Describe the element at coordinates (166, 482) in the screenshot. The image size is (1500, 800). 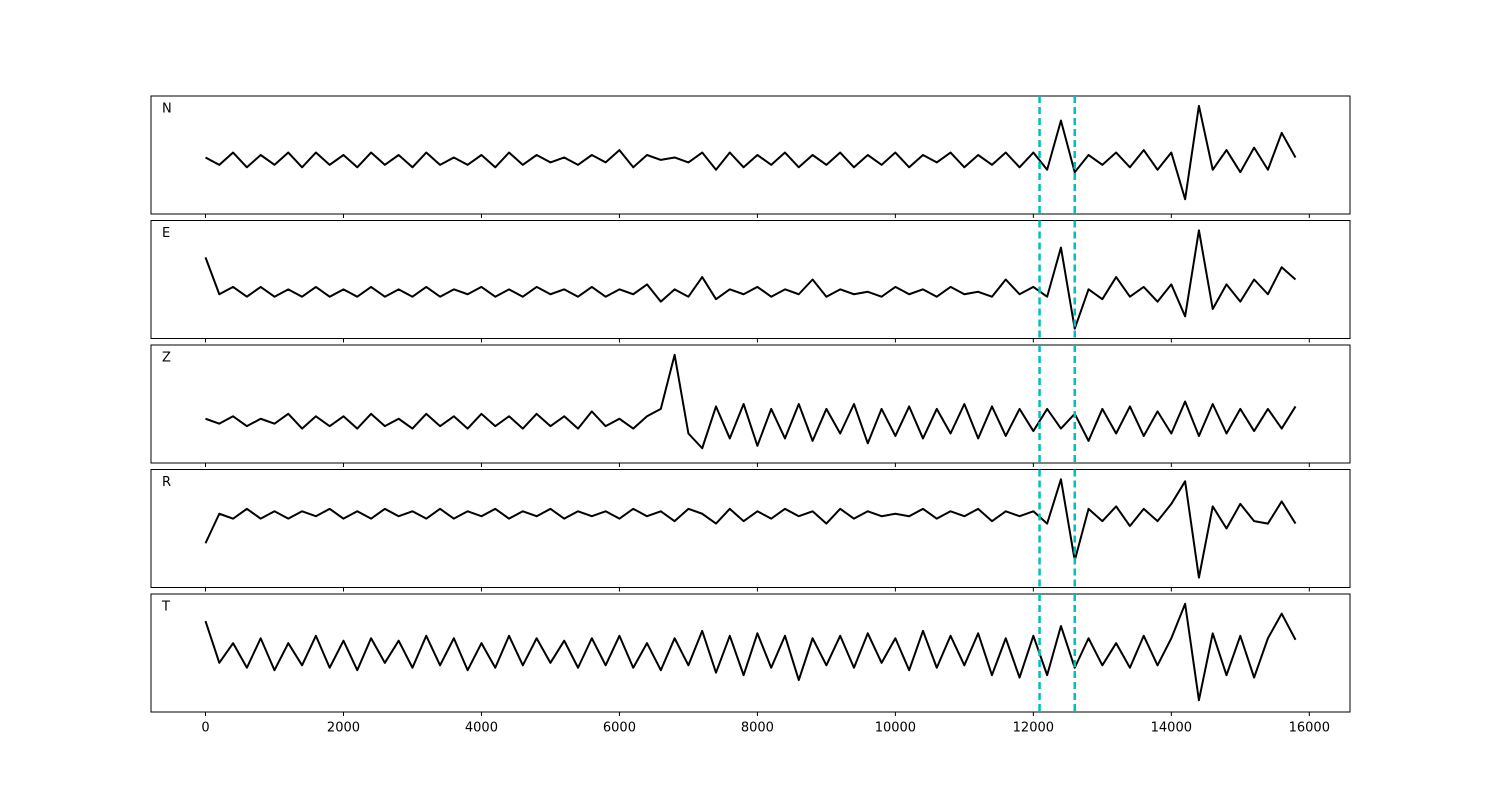
I see `panel-label: R` at that location.